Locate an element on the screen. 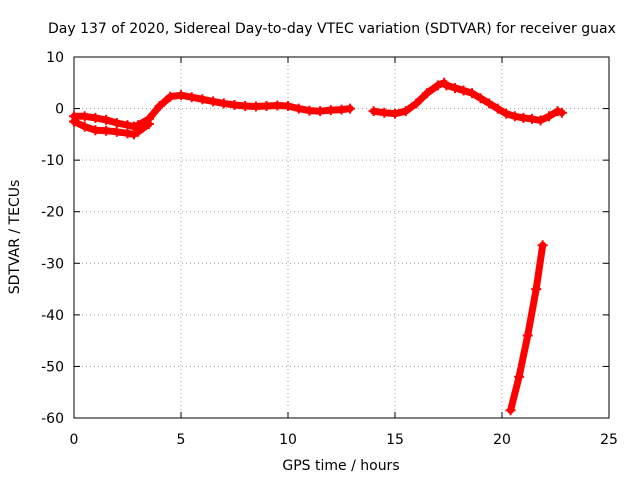  y-tick-label: -50 is located at coordinates (52, 367).